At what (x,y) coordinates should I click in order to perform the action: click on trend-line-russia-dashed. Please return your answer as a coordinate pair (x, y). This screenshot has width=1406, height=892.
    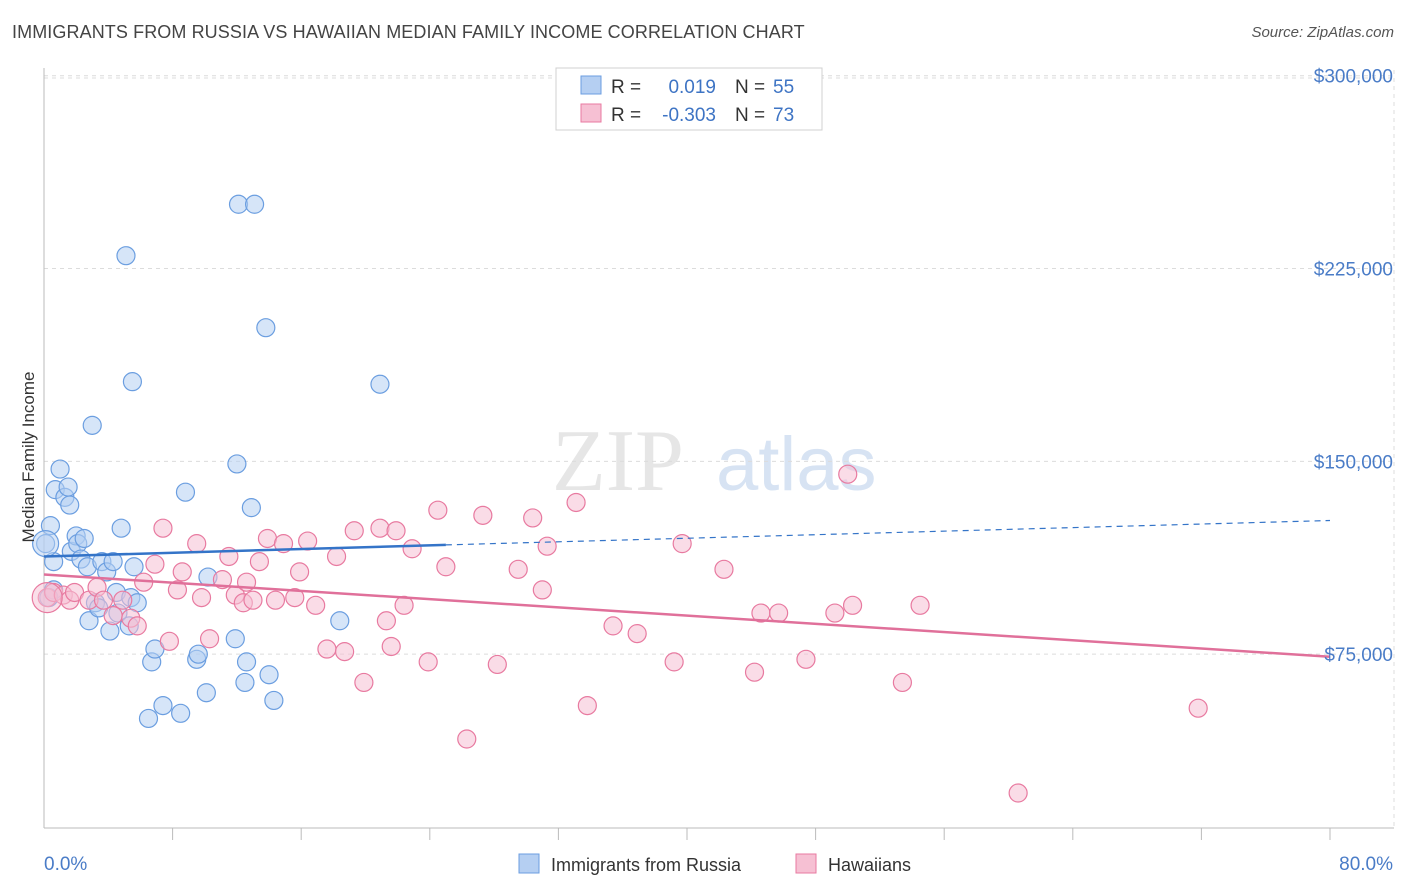
    Looking at the image, I should click on (888, 532).